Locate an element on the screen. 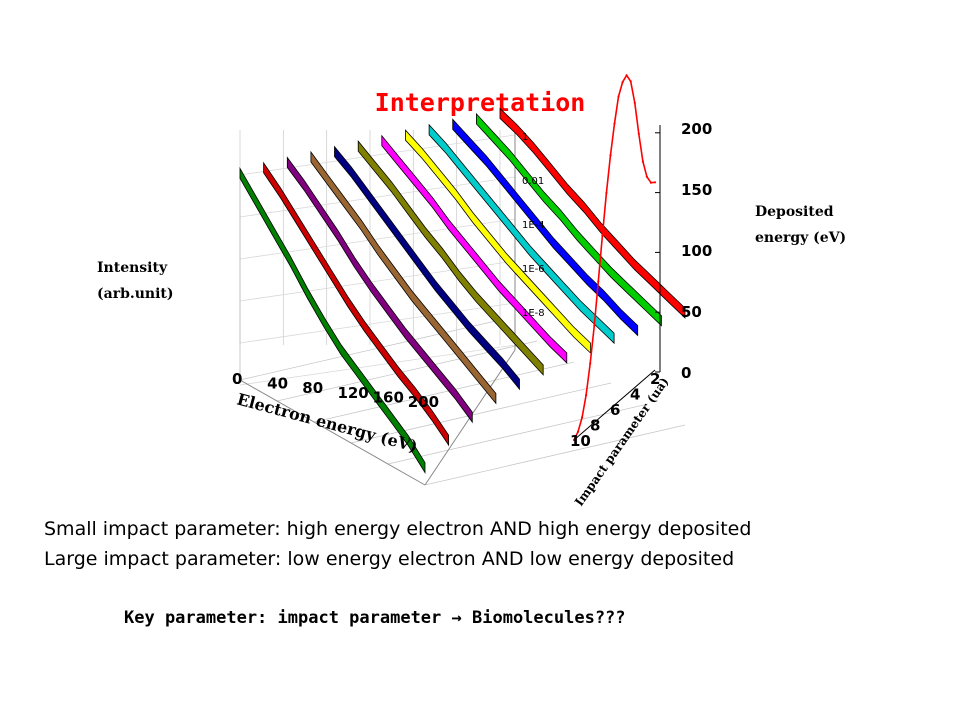  impact-tick-label: 10 is located at coordinates (580, 441).